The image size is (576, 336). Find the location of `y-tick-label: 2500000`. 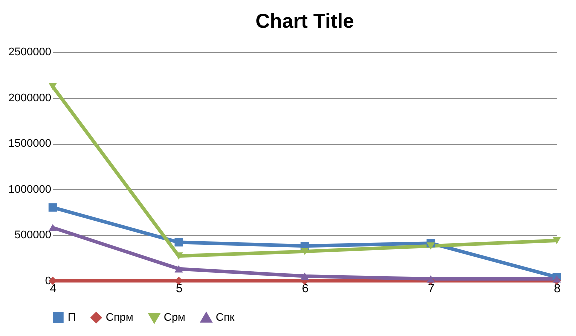

y-tick-label: 2500000 is located at coordinates (30, 52).